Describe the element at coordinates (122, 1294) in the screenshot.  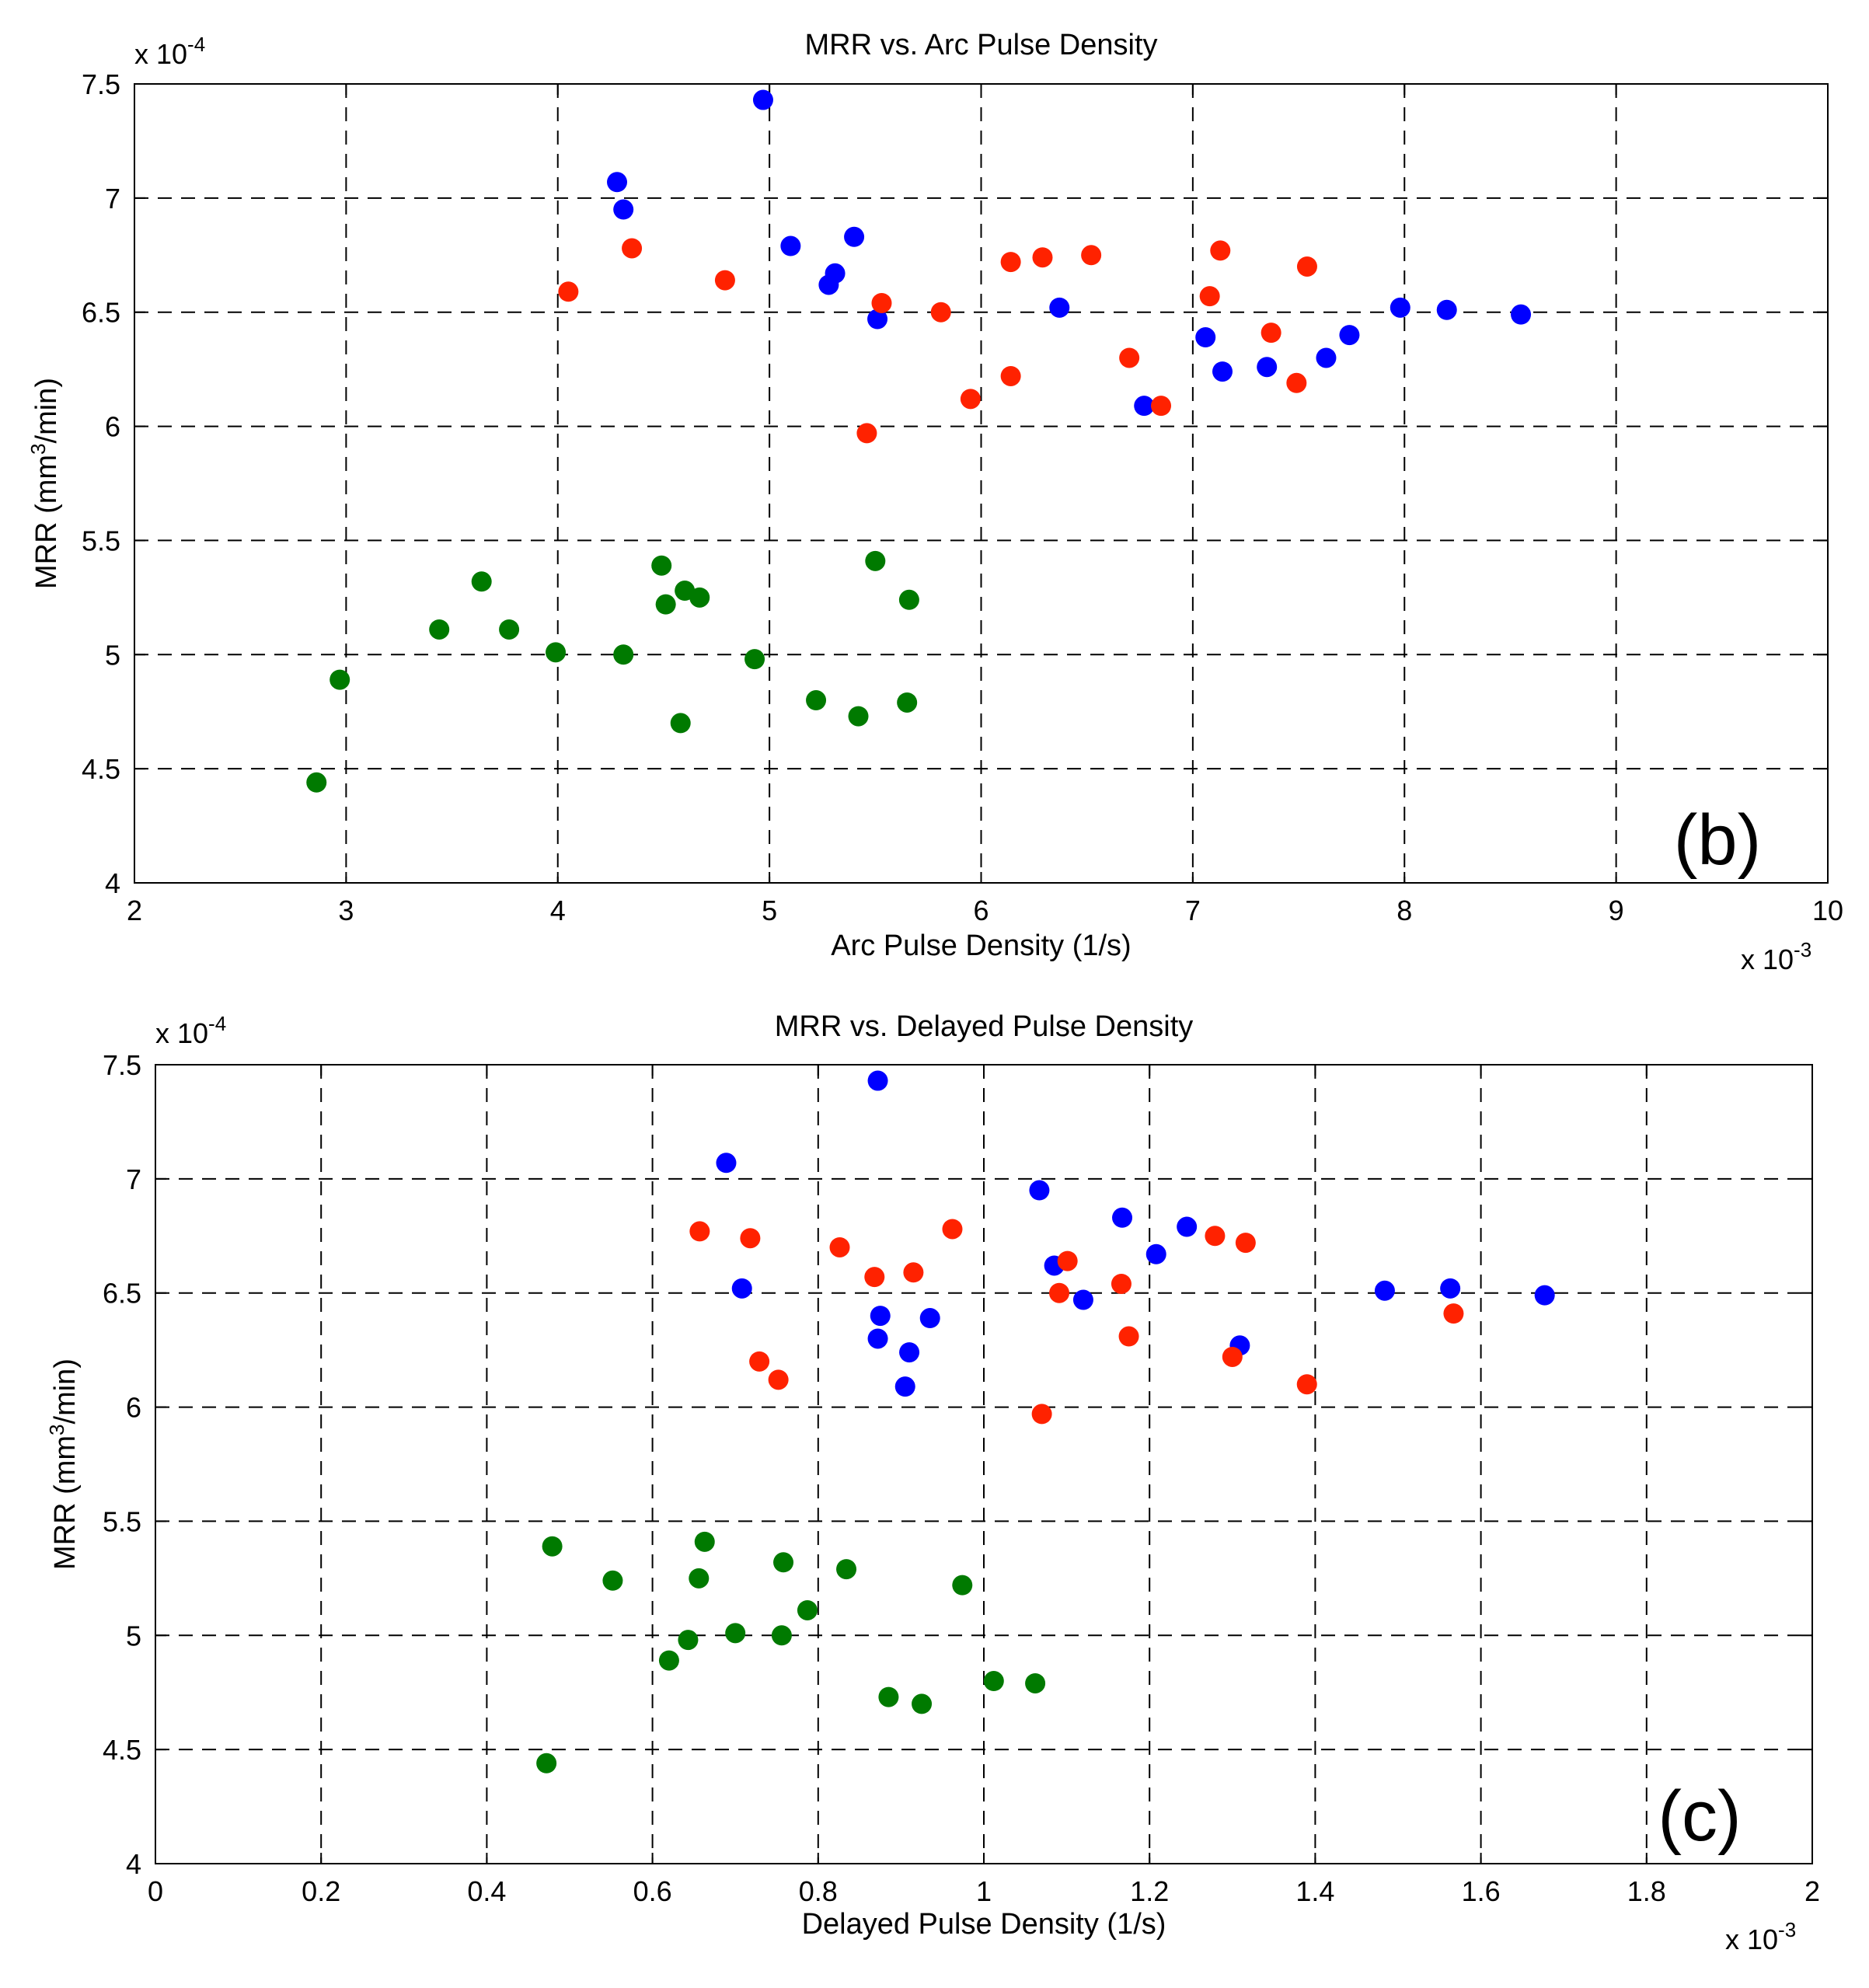
I see `y-tick-label: 6.5` at that location.